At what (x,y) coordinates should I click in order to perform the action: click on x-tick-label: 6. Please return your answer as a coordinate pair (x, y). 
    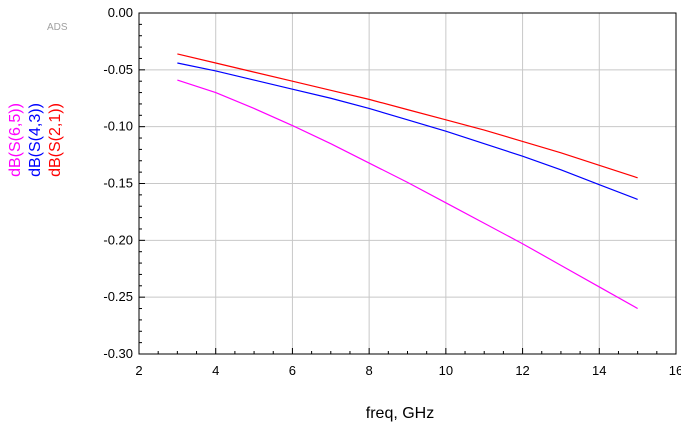
    Looking at the image, I should click on (292, 370).